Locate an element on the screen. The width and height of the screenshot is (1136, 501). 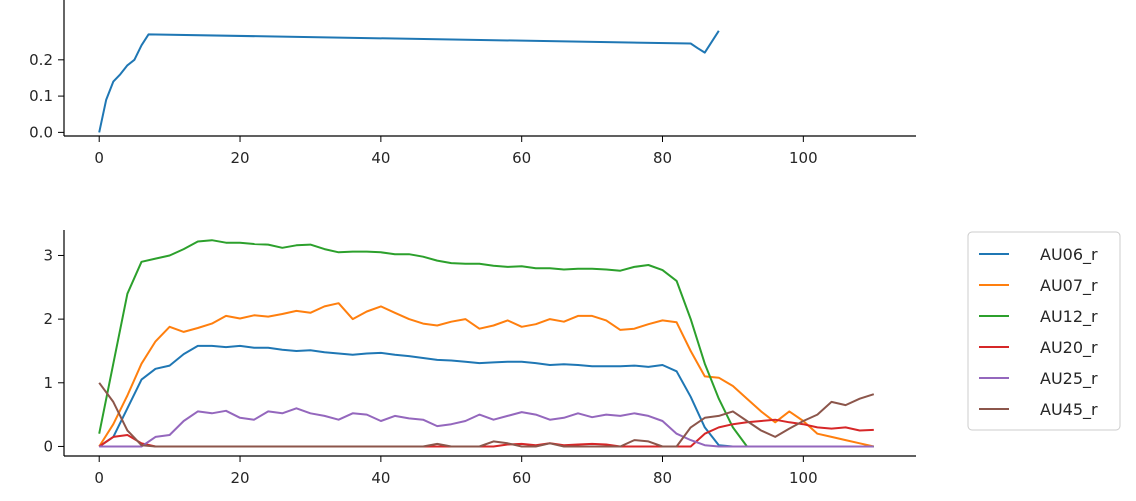
y-tick-label: 0.2 is located at coordinates (41, 60).